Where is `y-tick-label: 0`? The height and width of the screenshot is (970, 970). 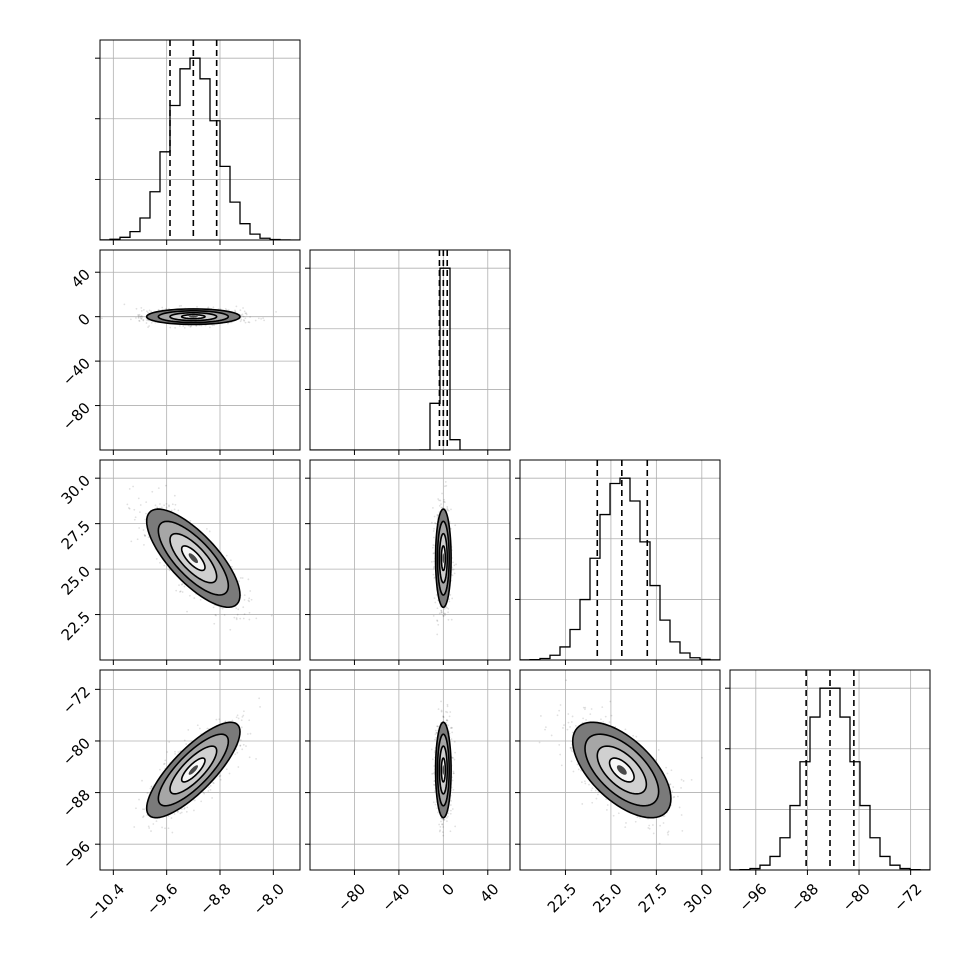 y-tick-label: 0 is located at coordinates (84, 319).